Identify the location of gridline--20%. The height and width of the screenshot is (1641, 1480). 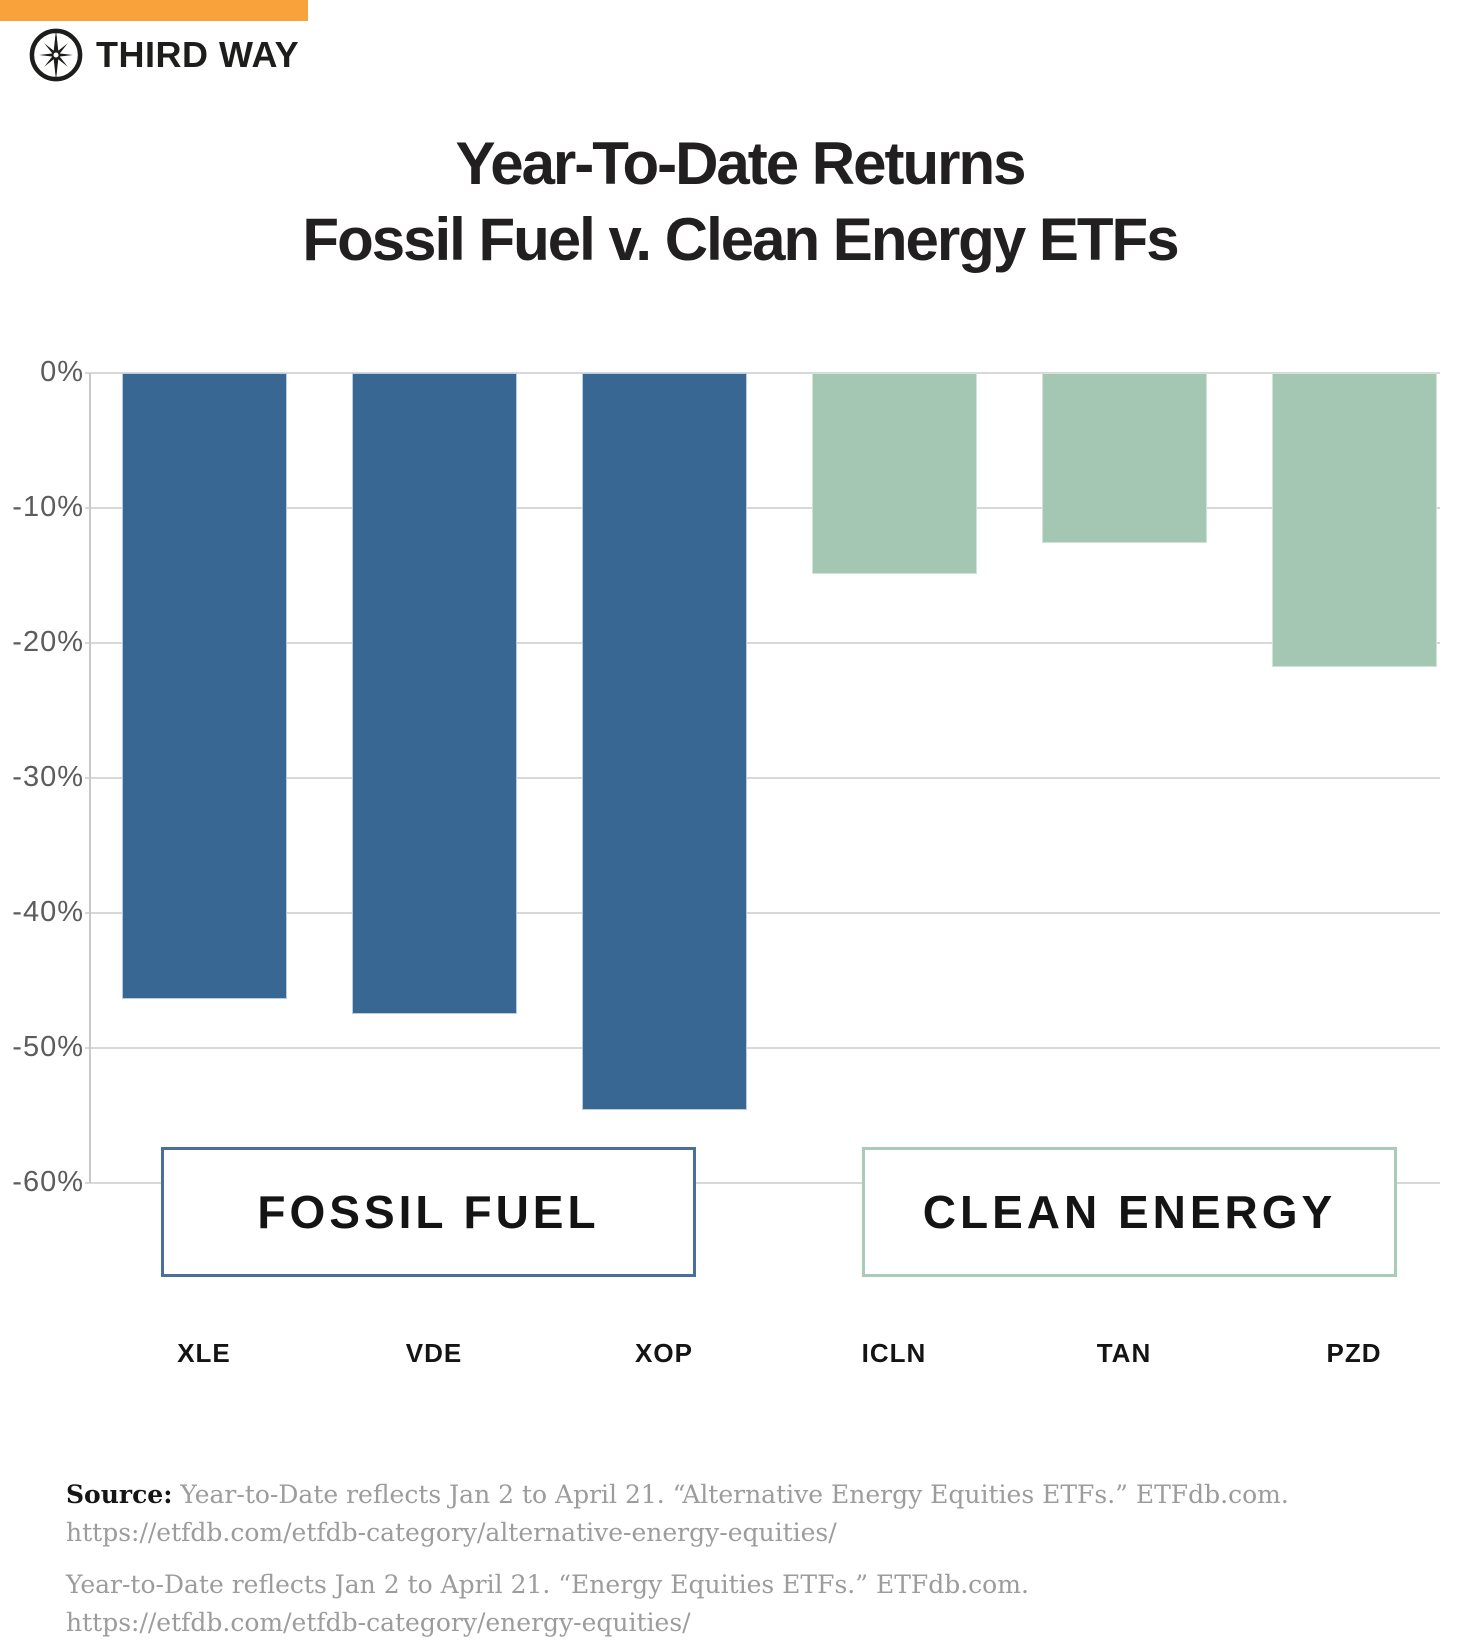
(762, 643).